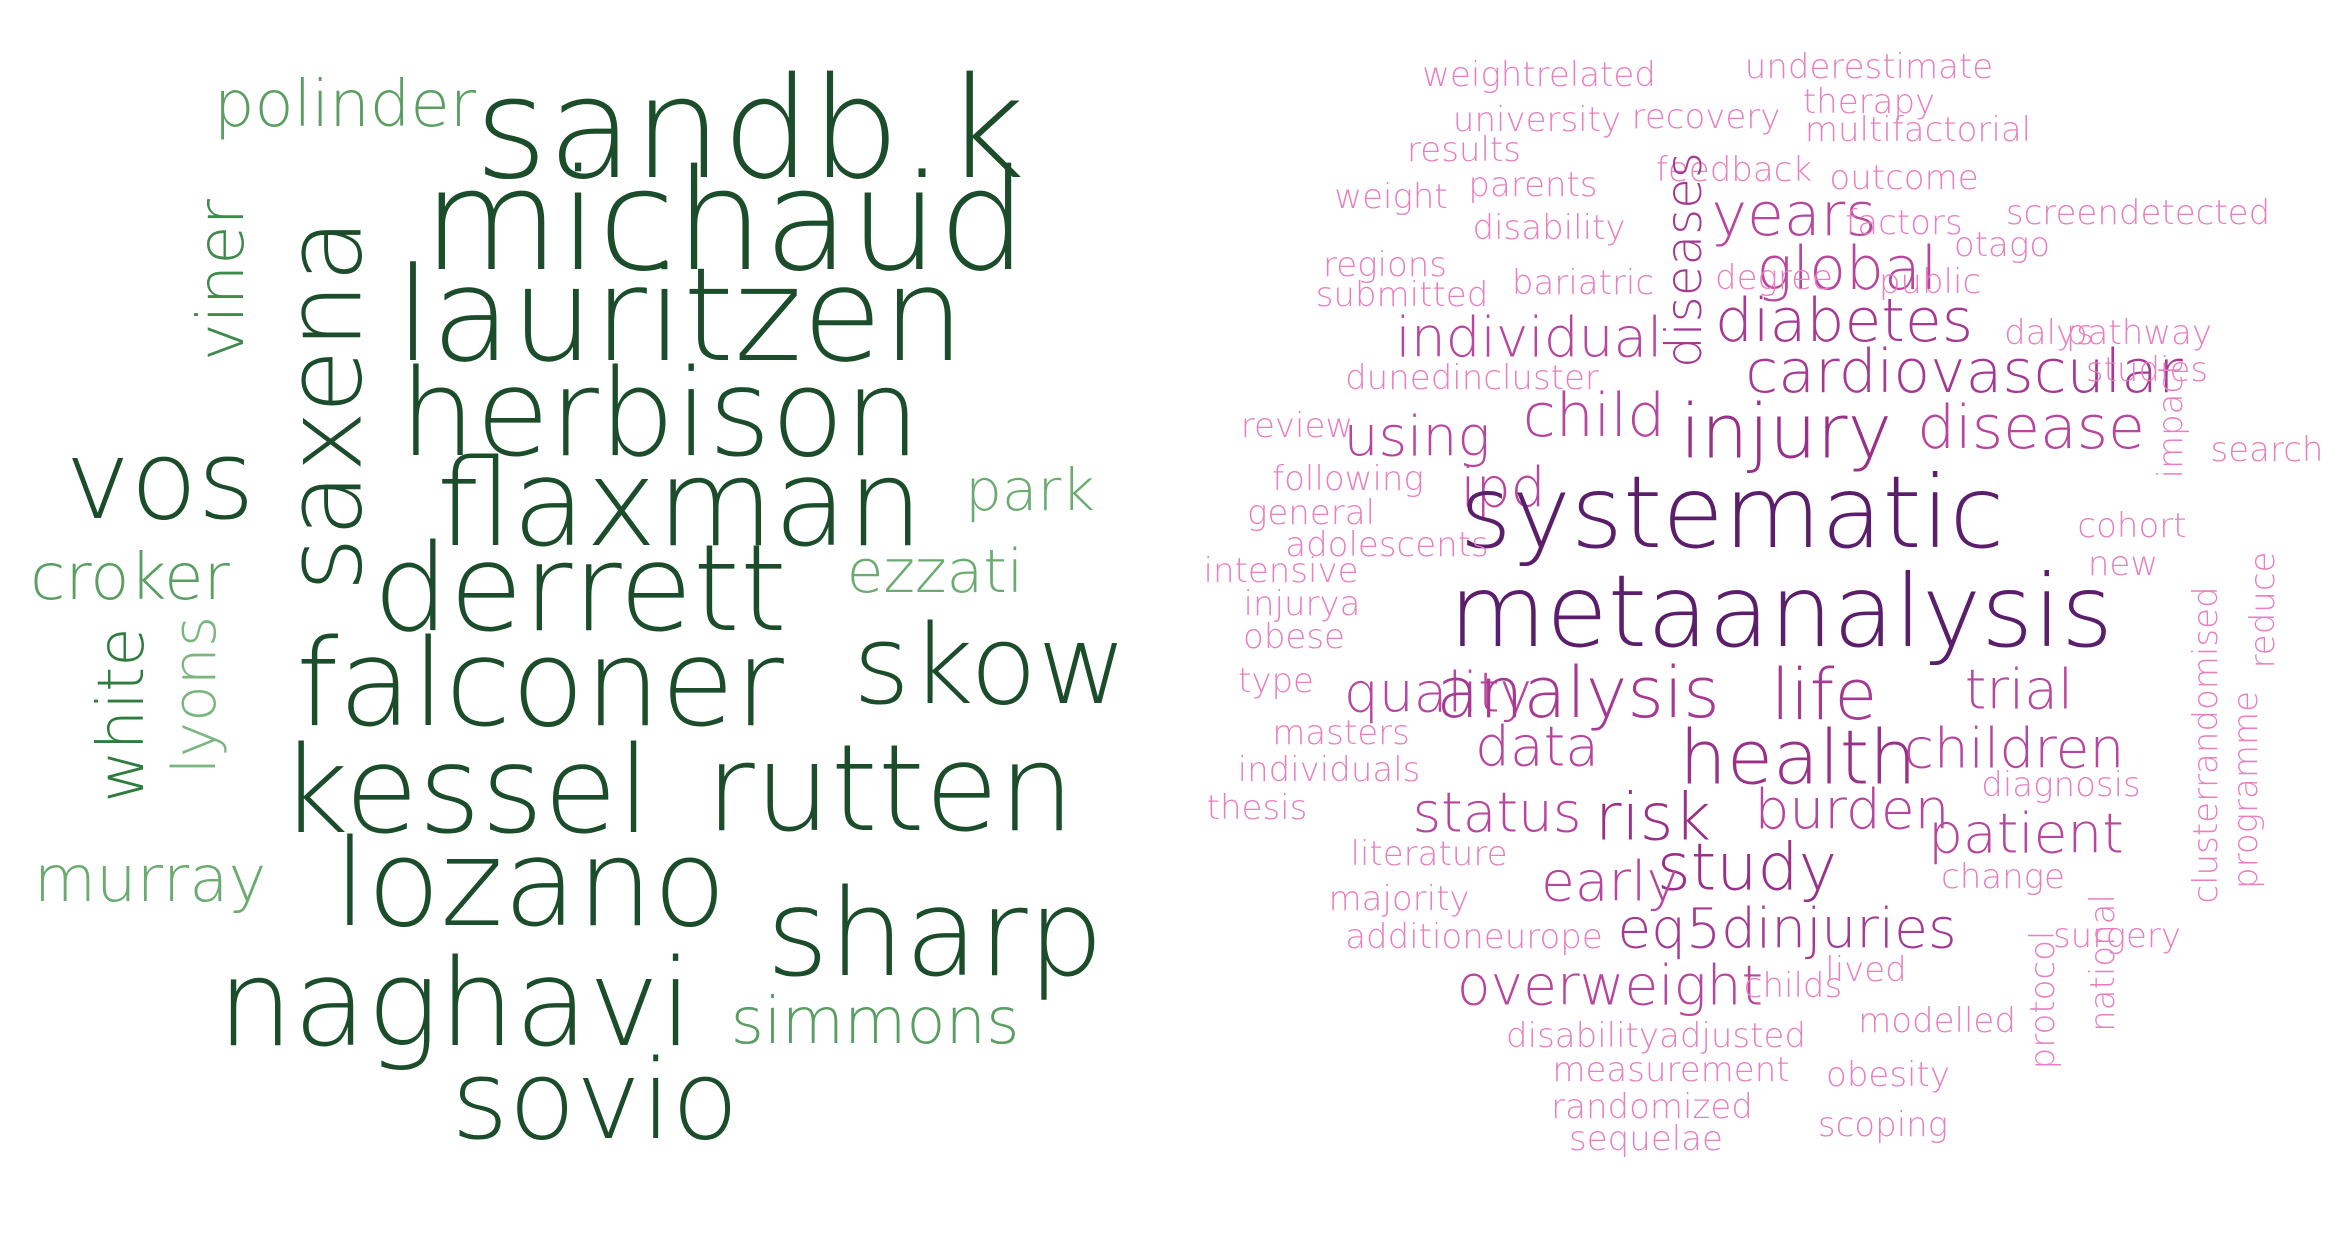 This screenshot has width=2338, height=1238. What do you see at coordinates (1904, 178) in the screenshot?
I see `word-terms-8: outcome` at bounding box center [1904, 178].